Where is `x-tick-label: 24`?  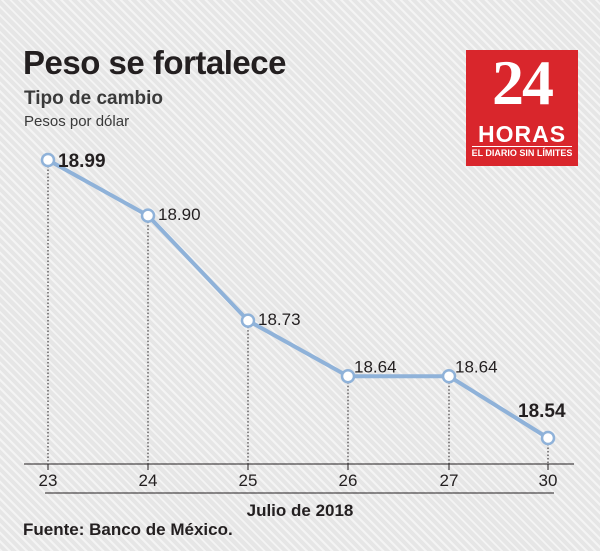 x-tick-label: 24 is located at coordinates (148, 480).